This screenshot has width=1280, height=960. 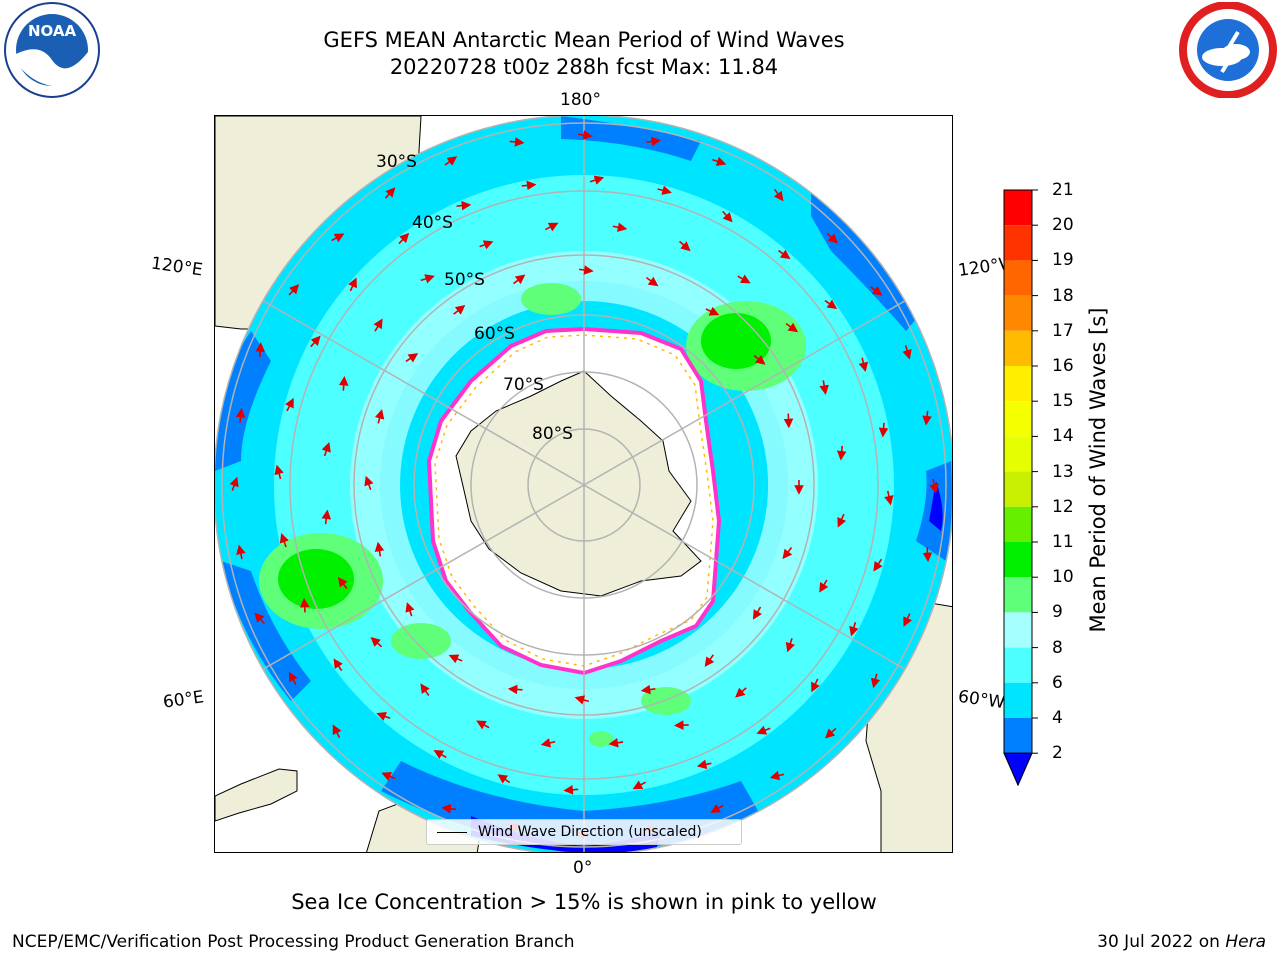 What do you see at coordinates (183, 700) in the screenshot?
I see `lon-label-60e: 60°E` at bounding box center [183, 700].